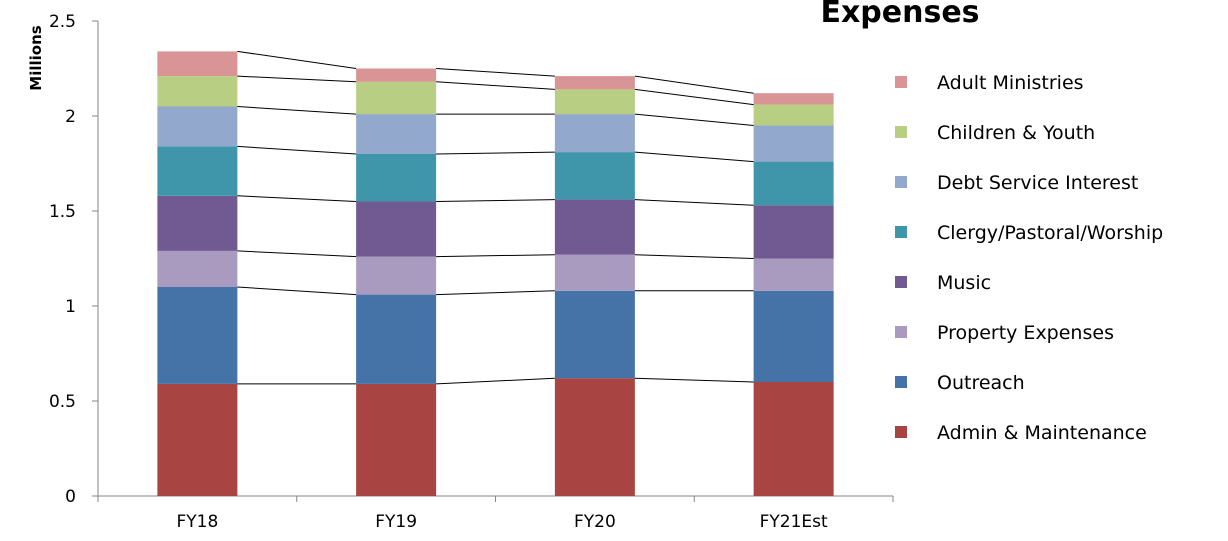 This screenshot has height=541, width=1228. Describe the element at coordinates (70, 307) in the screenshot. I see `y-tick-label: 1` at that location.